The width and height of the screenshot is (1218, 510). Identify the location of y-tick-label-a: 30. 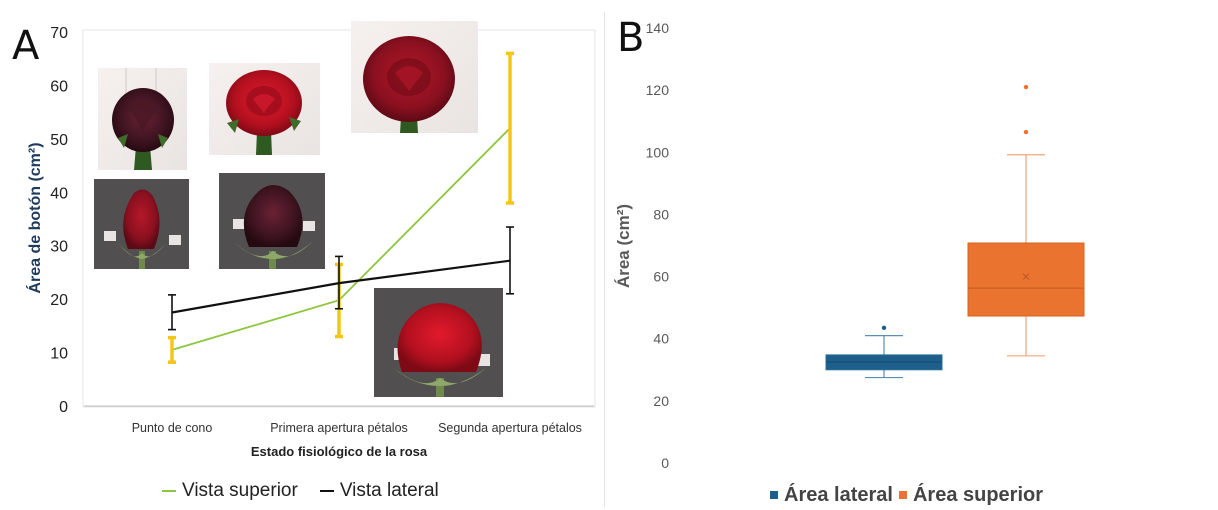
(59, 247).